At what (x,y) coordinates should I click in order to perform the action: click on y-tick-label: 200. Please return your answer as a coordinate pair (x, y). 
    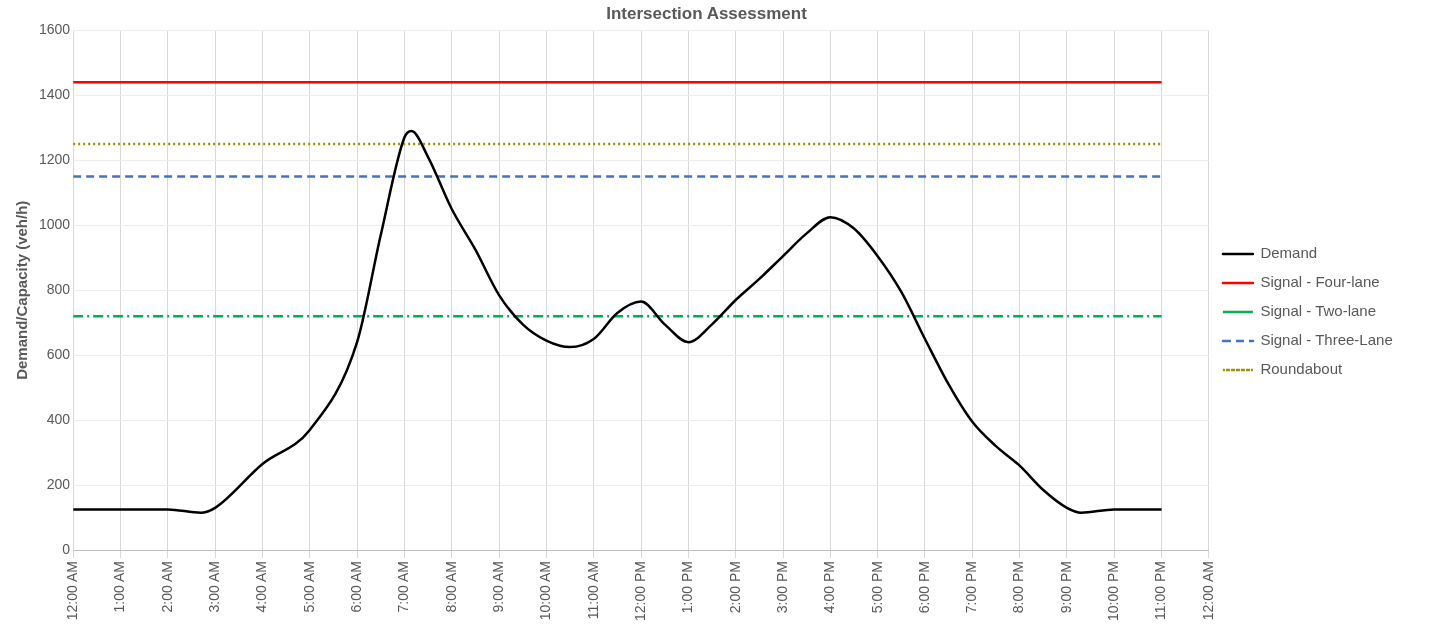
    Looking at the image, I should click on (58, 483).